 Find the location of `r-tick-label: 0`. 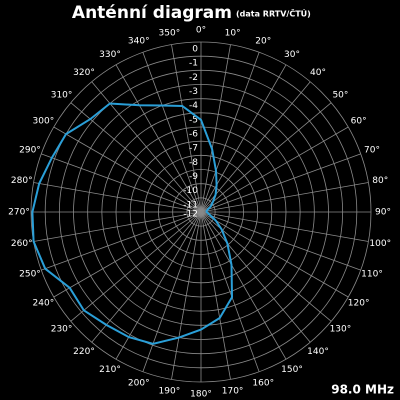

r-tick-label: 0 is located at coordinates (195, 50).